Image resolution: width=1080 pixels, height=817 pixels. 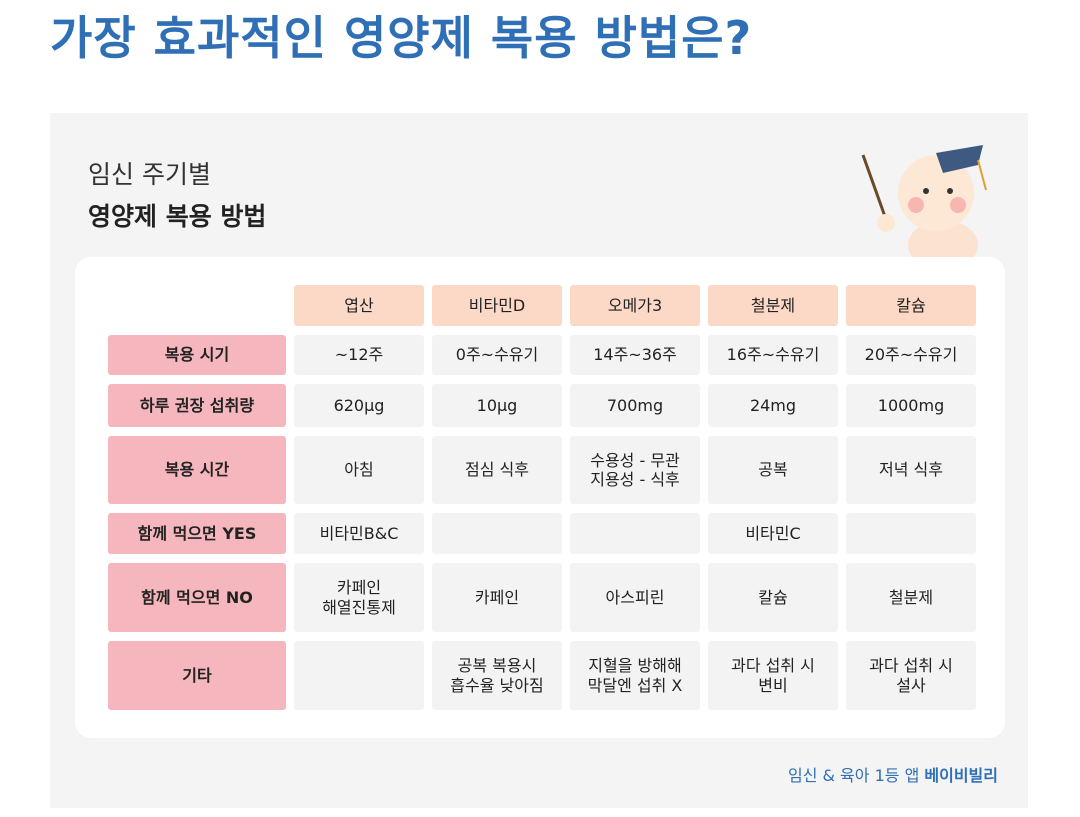 What do you see at coordinates (773, 533) in the screenshot?
I see `table-cell: 비타민C` at bounding box center [773, 533].